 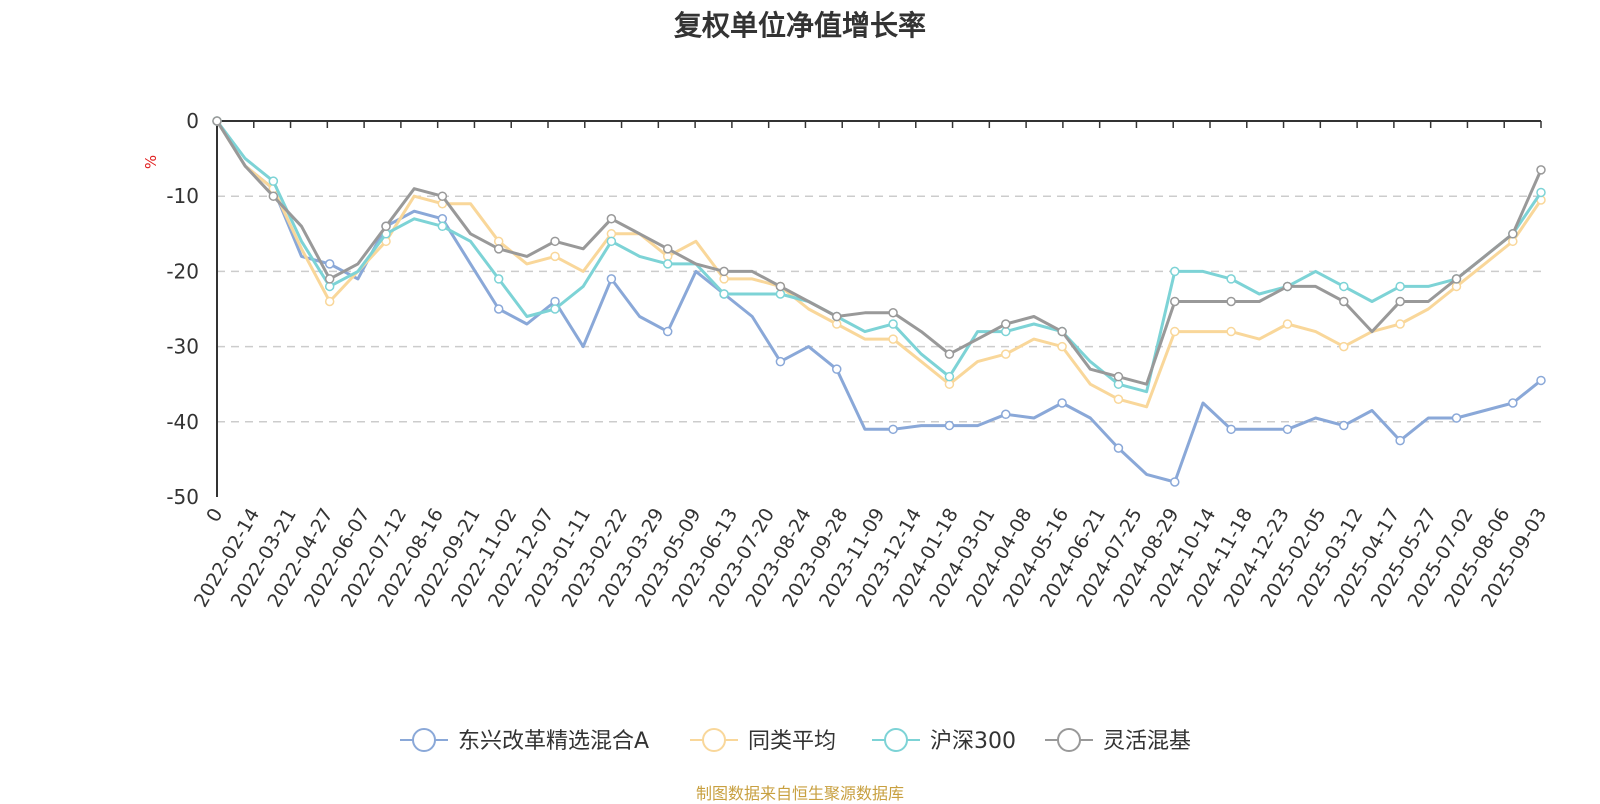 What do you see at coordinates (182, 196) in the screenshot?
I see `y-tick-label: -10` at bounding box center [182, 196].